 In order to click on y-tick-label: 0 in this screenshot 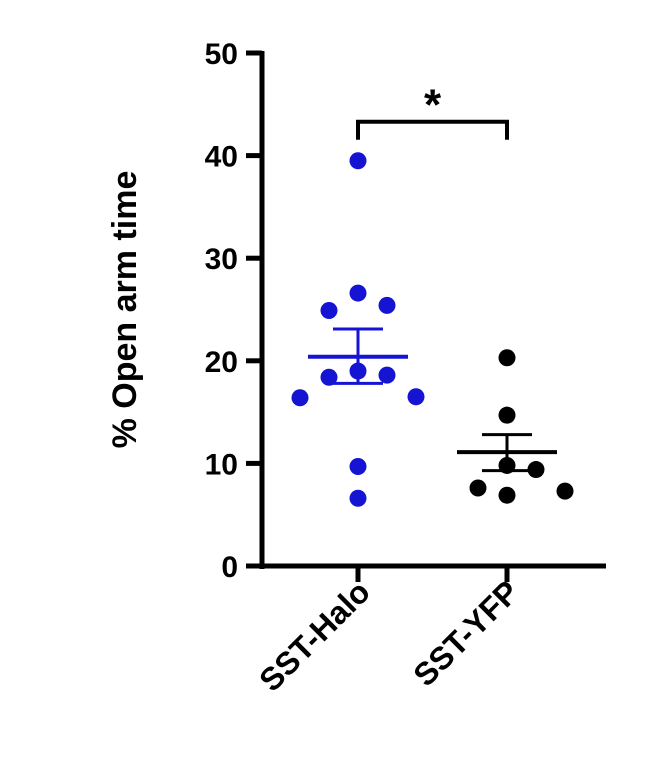, I will do `click(229, 567)`.